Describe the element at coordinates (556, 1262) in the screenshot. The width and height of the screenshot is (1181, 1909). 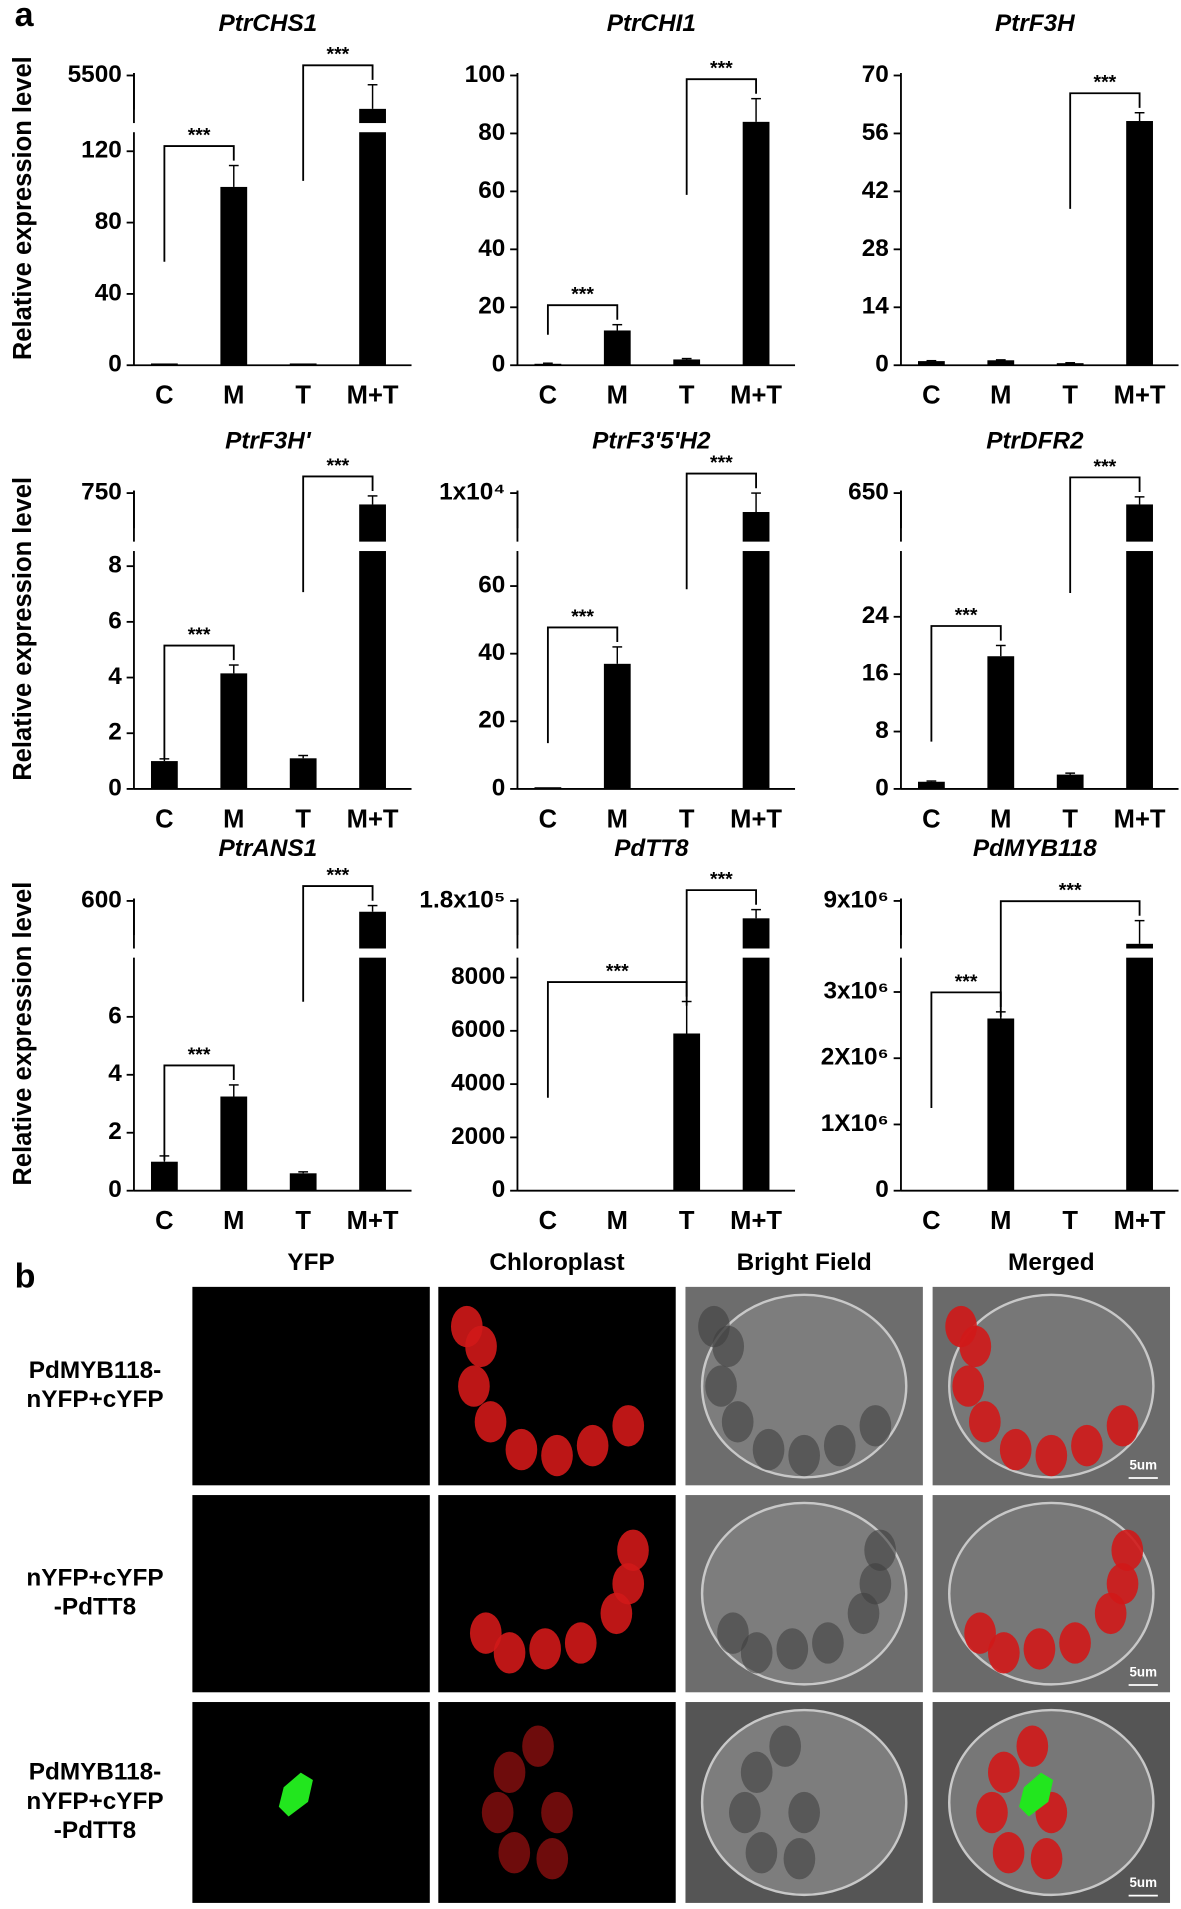
I see `column-header: Chloroplast` at that location.